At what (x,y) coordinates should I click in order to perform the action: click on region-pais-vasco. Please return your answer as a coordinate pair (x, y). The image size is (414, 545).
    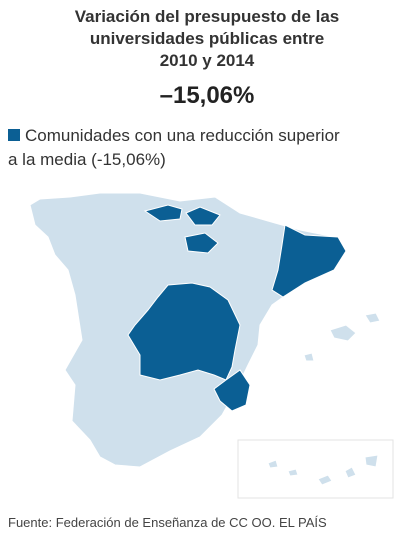
    Looking at the image, I should click on (163, 213).